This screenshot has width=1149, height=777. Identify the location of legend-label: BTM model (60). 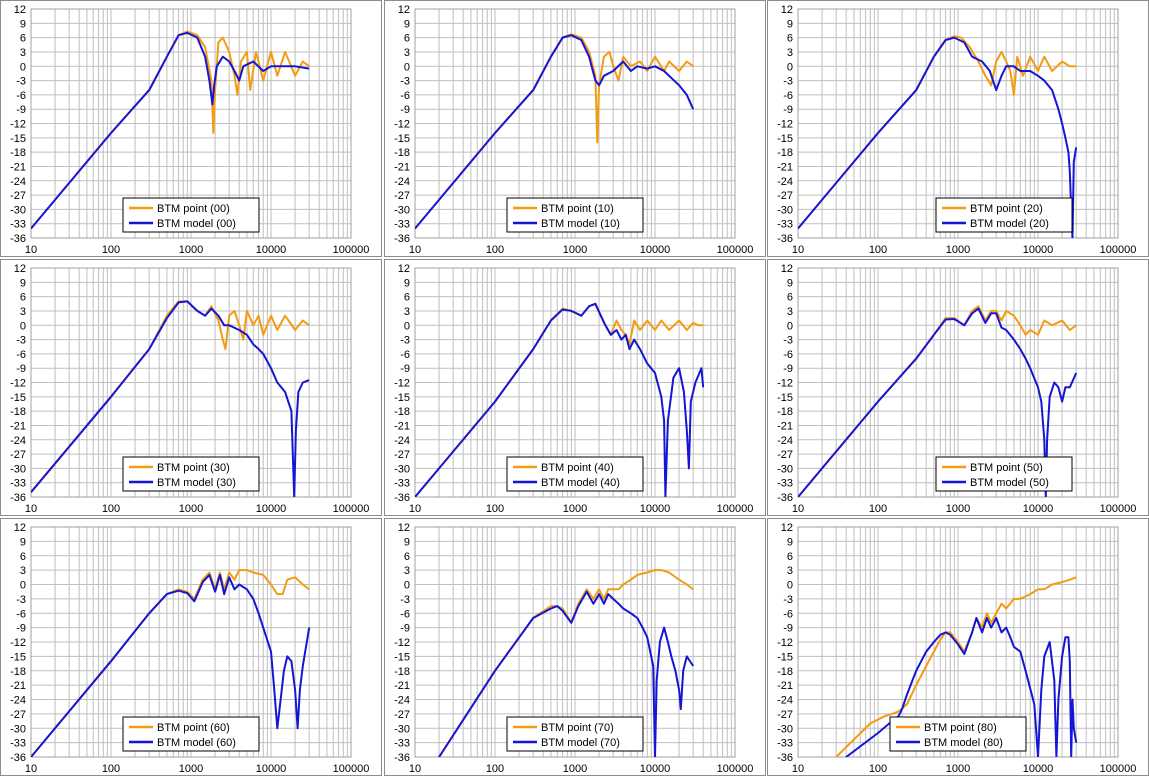
(196, 743).